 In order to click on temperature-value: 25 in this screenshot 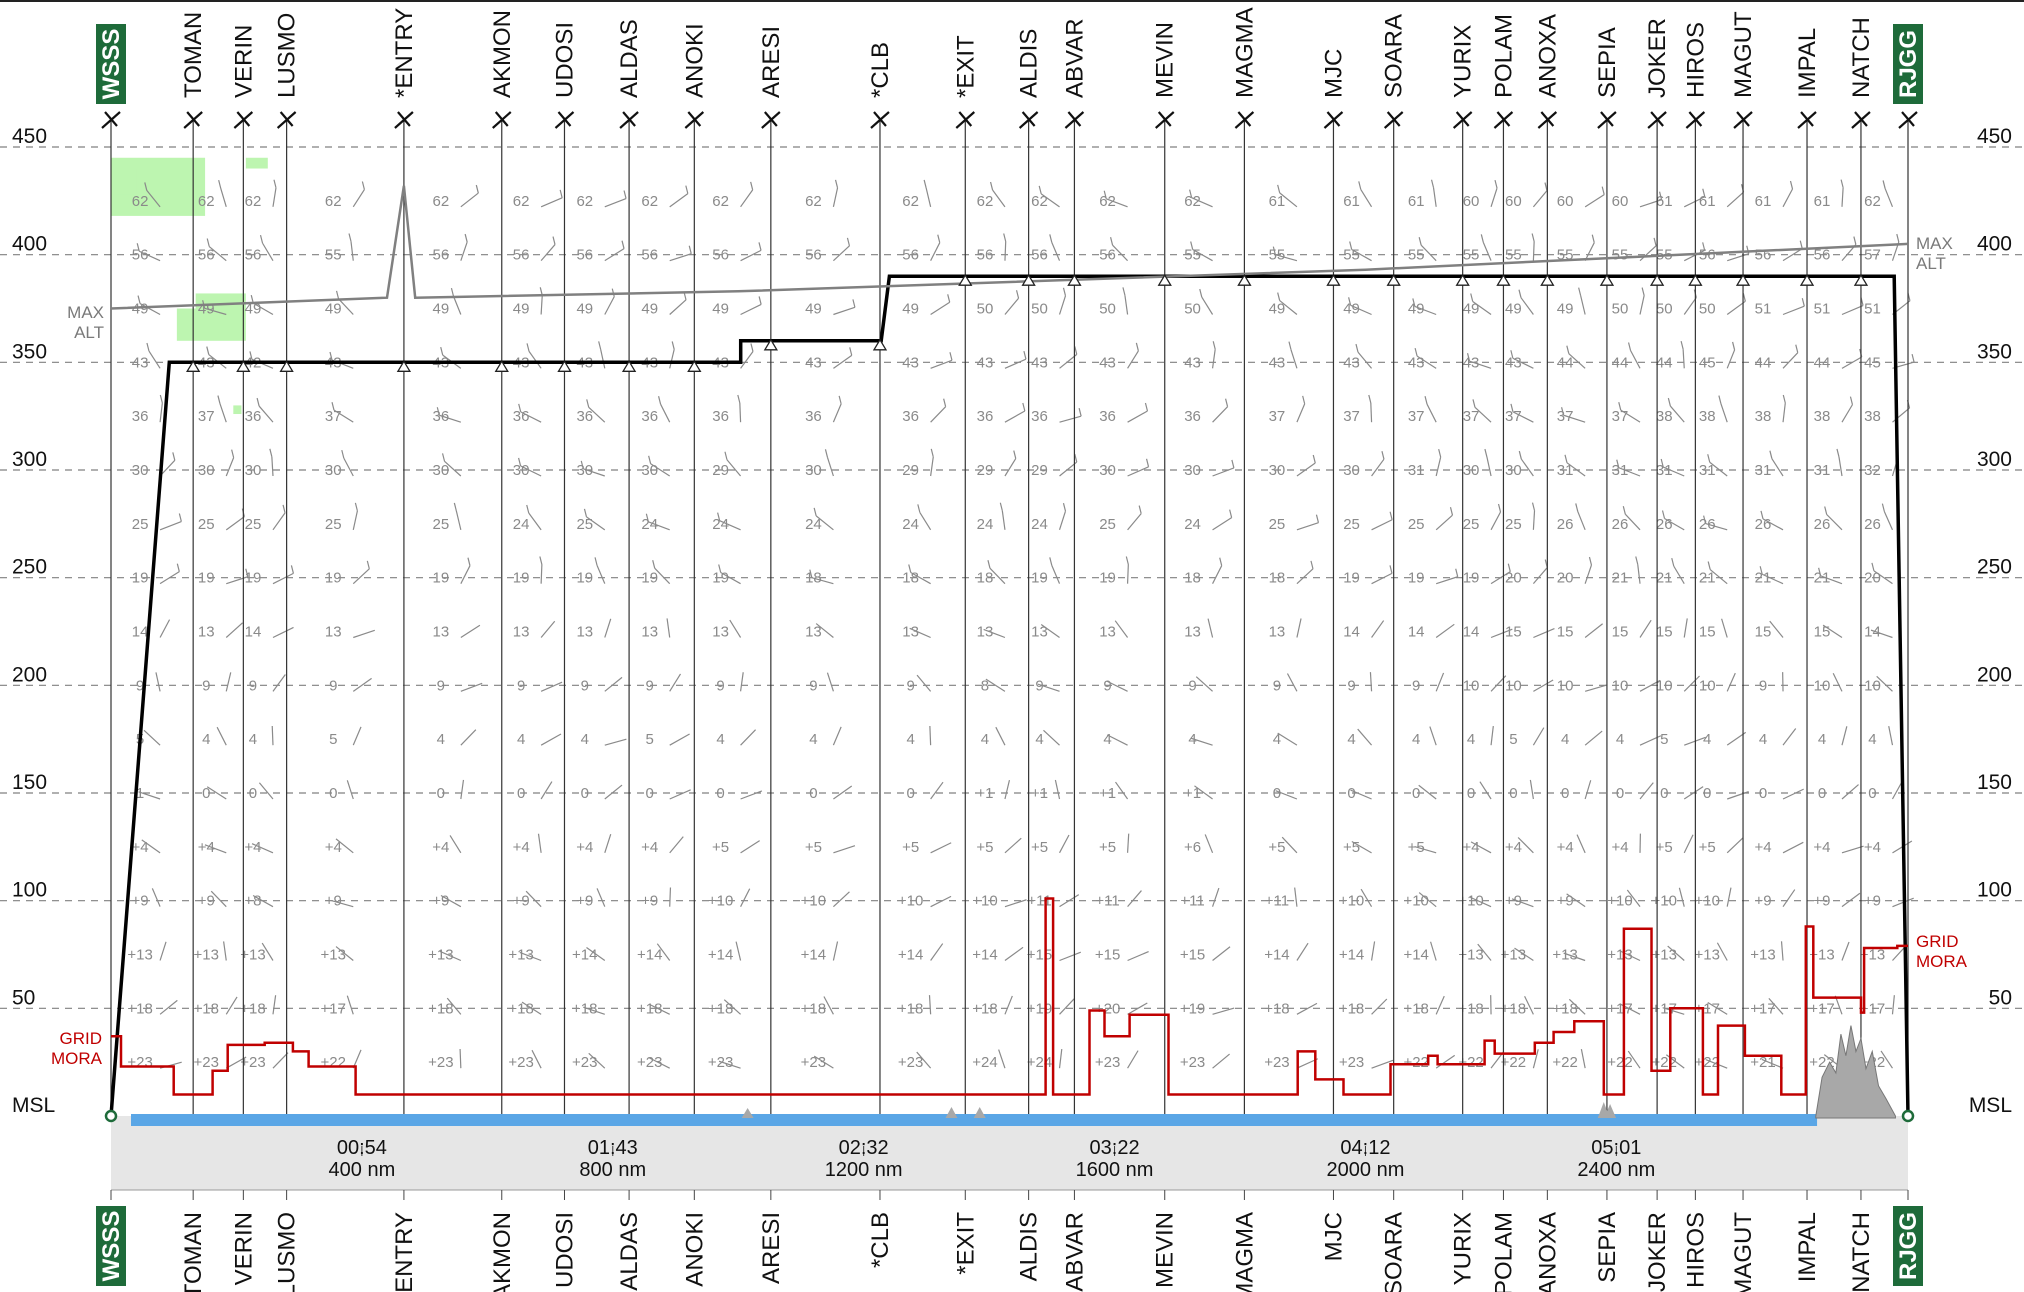, I will do `click(1277, 524)`.